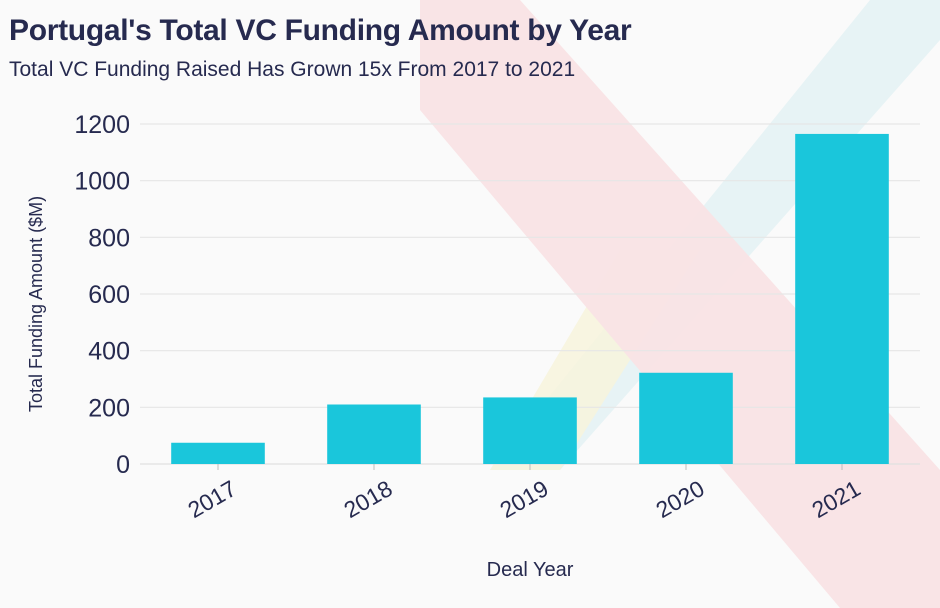  What do you see at coordinates (109, 295) in the screenshot?
I see `y-tick-label: 600` at bounding box center [109, 295].